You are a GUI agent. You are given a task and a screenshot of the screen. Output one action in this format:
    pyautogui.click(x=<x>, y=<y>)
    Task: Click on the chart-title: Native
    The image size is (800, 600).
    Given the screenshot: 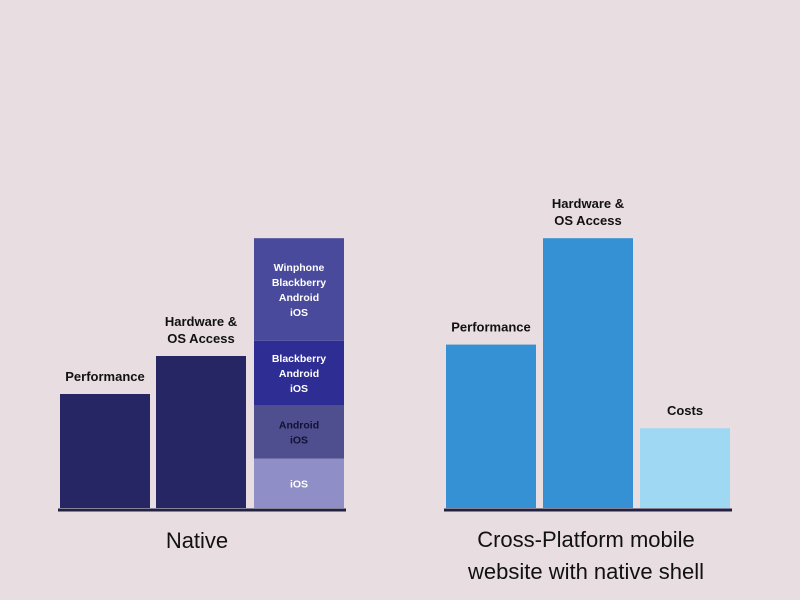 What is the action you would take?
    pyautogui.click(x=197, y=540)
    